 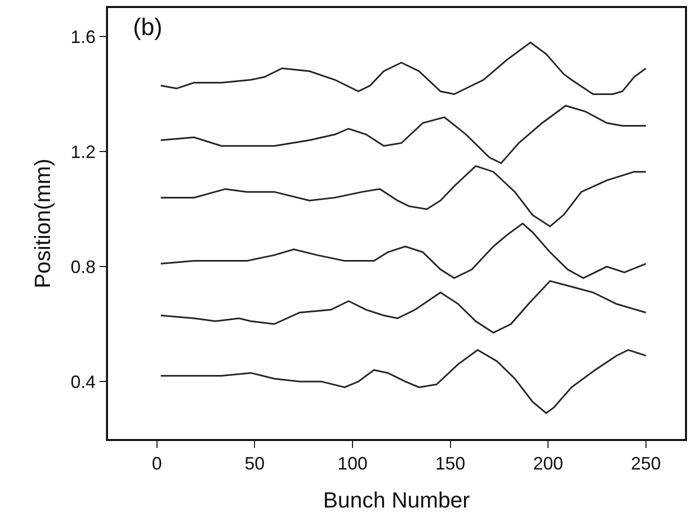 What do you see at coordinates (396, 500) in the screenshot?
I see `x-axis-title: Bunch Number` at bounding box center [396, 500].